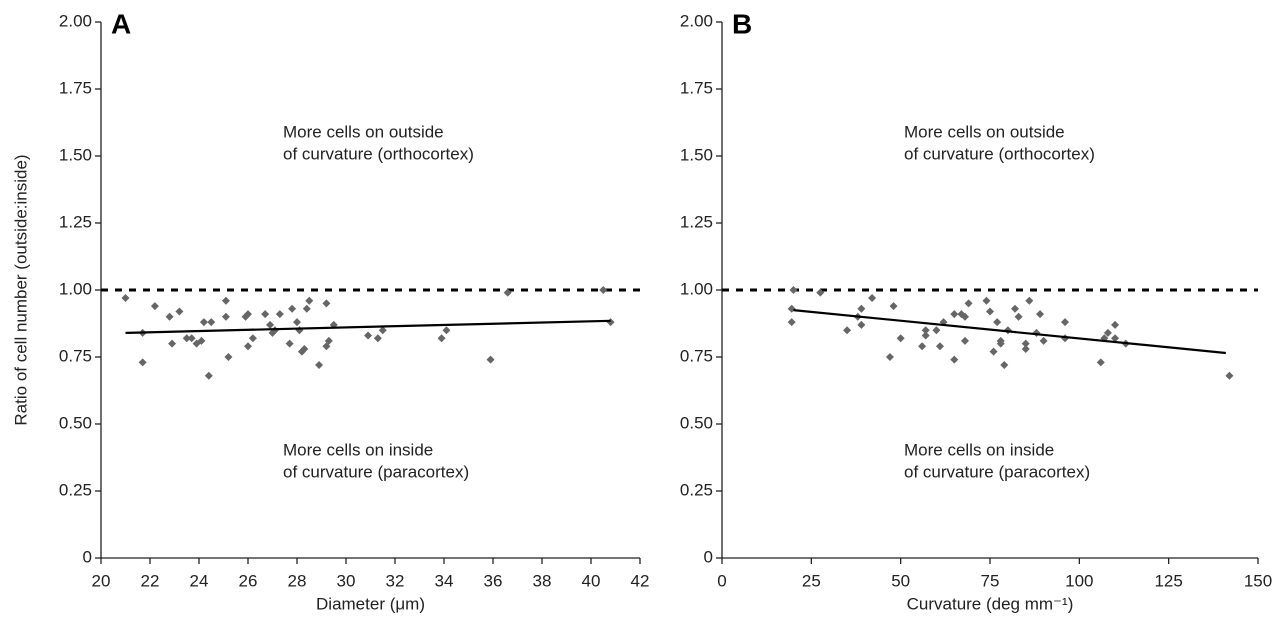 This screenshot has height=624, width=1285. Describe the element at coordinates (75, 288) in the screenshot. I see `y-tick-label: 1.00` at that location.